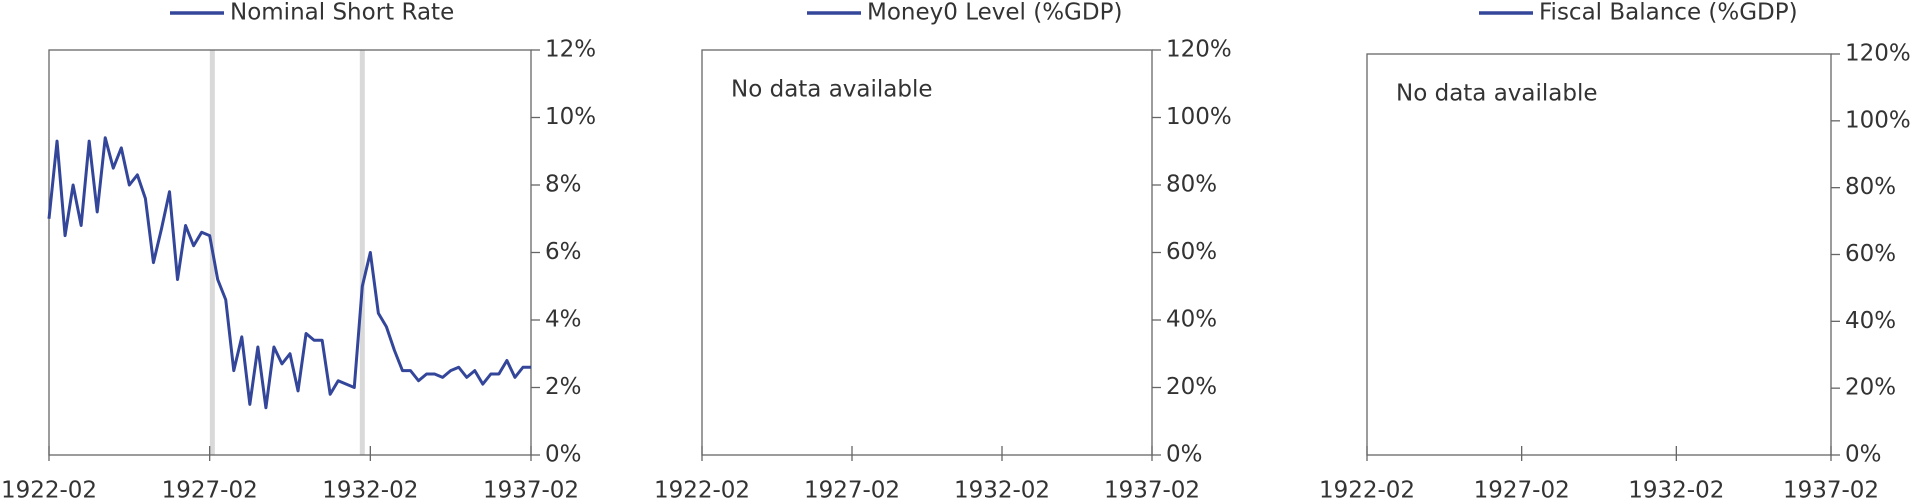  Describe the element at coordinates (289, 273) in the screenshot. I see `data-line` at that location.